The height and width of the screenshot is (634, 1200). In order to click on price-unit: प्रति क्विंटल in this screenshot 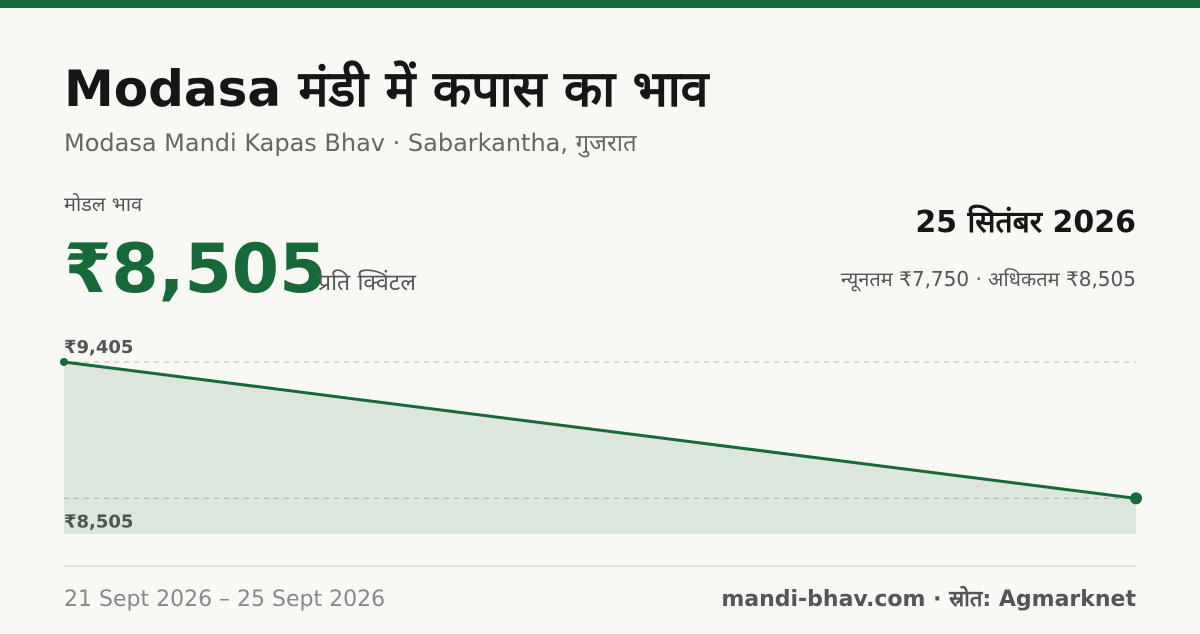, I will do `click(367, 282)`.